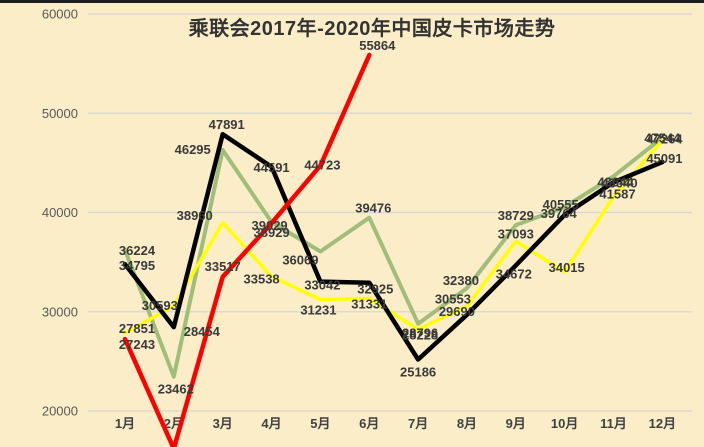  Describe the element at coordinates (223, 266) in the screenshot. I see `data-label-red-line: 33517` at that location.